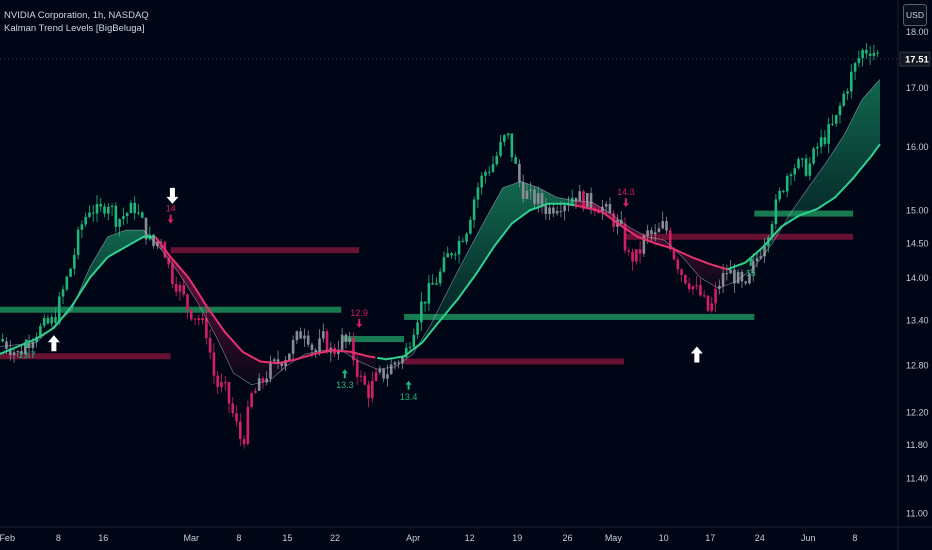 The width and height of the screenshot is (932, 550). What do you see at coordinates (651, 244) in the screenshot?
I see `trend-ribbon-bear` at bounding box center [651, 244].